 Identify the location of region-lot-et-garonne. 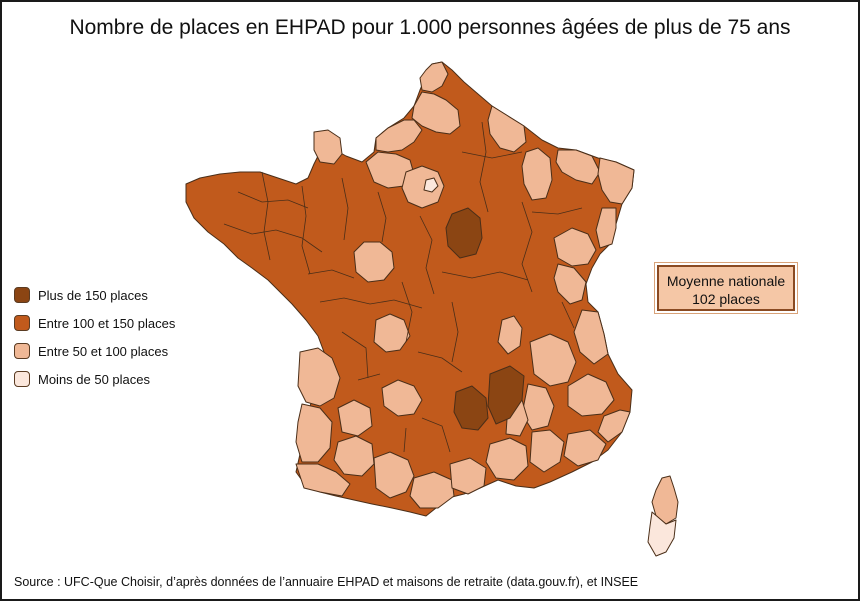
(355, 418).